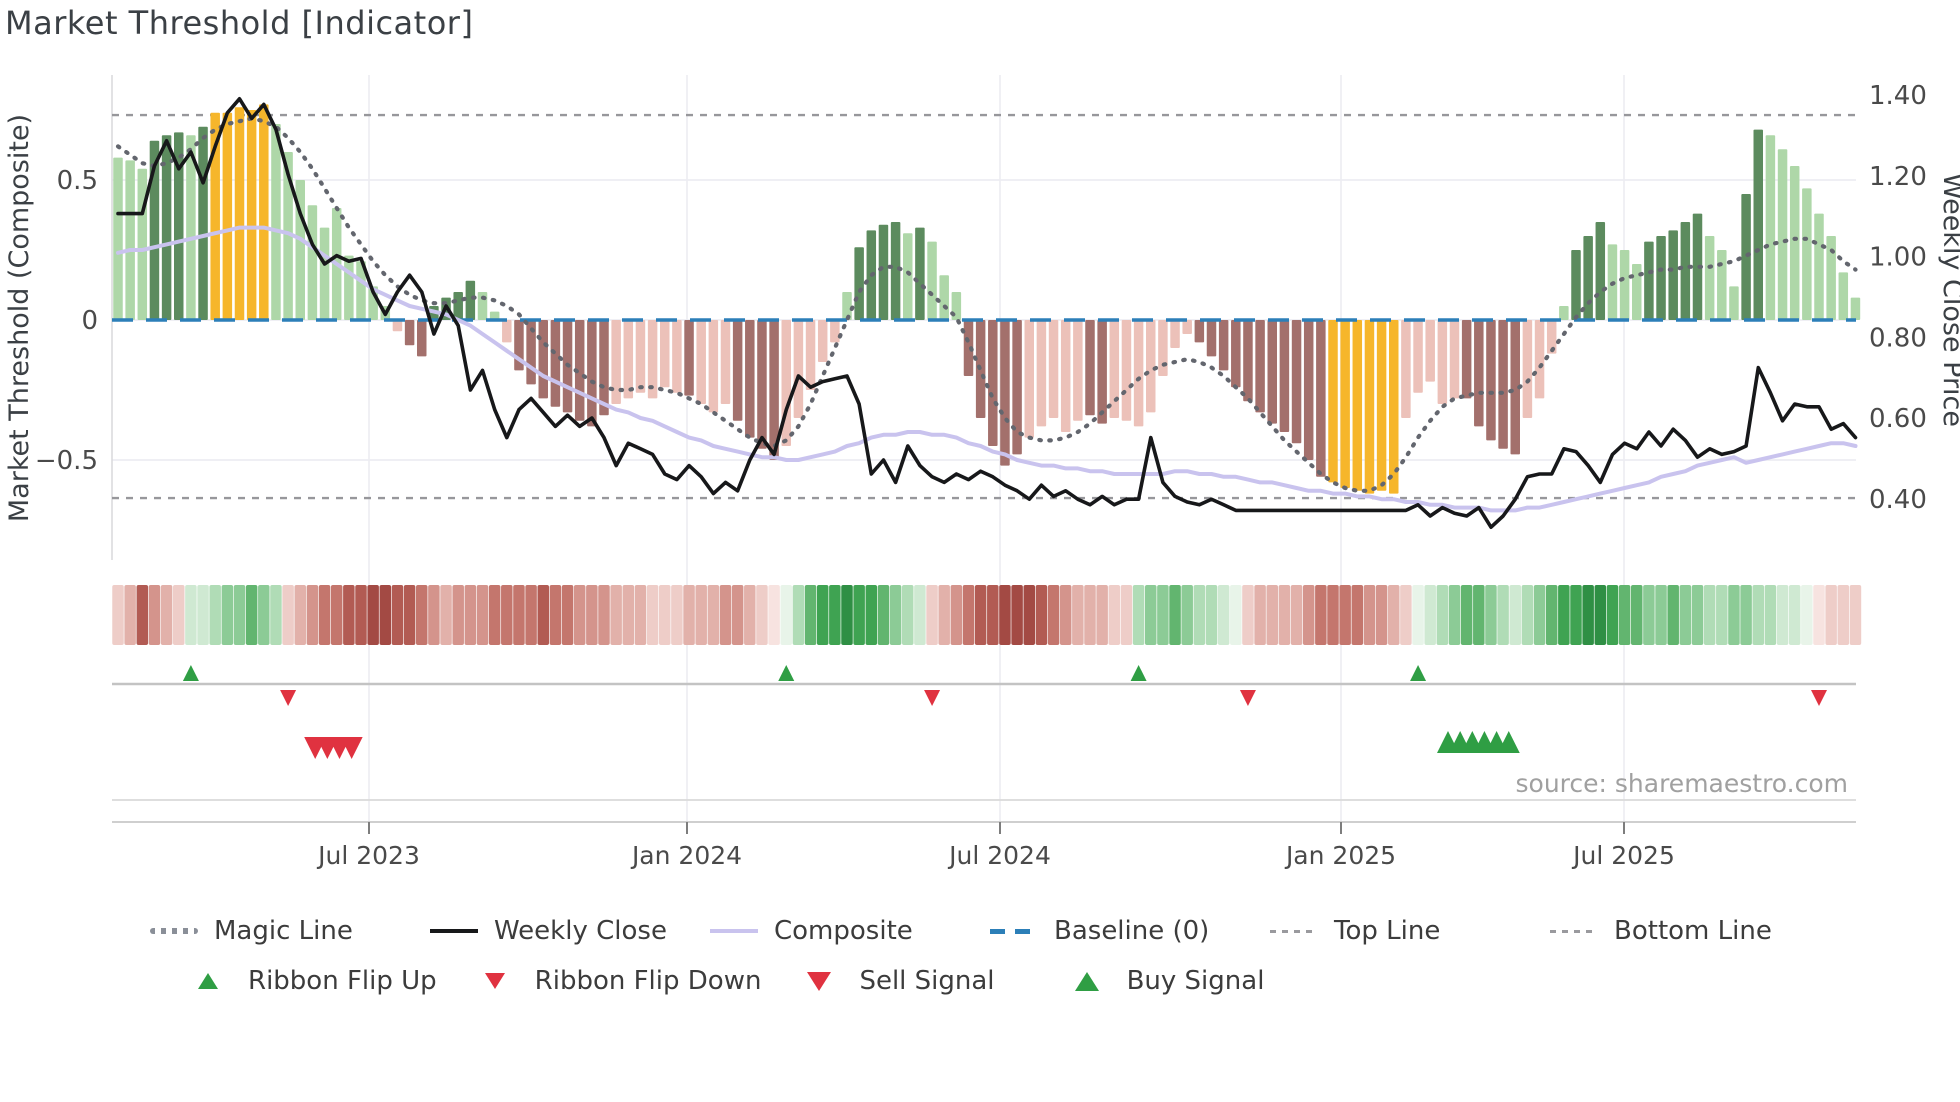  What do you see at coordinates (843, 931) in the screenshot?
I see `legend-label: Composite` at bounding box center [843, 931].